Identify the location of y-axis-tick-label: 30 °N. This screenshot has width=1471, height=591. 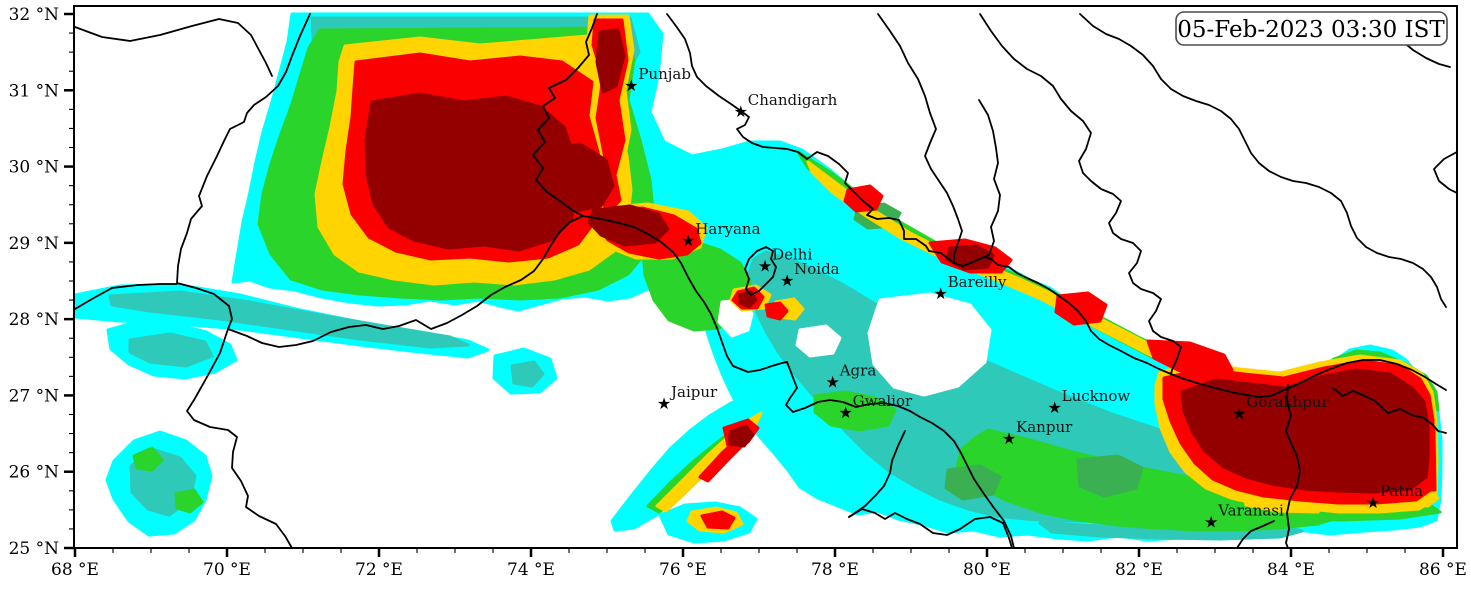
(34, 168).